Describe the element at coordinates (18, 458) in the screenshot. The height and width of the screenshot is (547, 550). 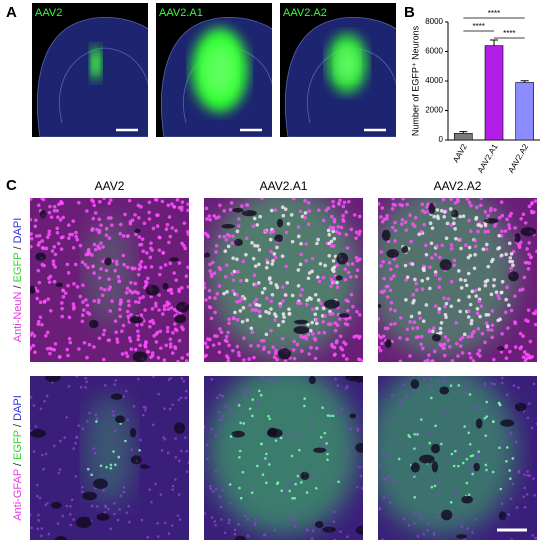
I see `row-label: Anti-GFAP / EGFP / DAPI` at that location.